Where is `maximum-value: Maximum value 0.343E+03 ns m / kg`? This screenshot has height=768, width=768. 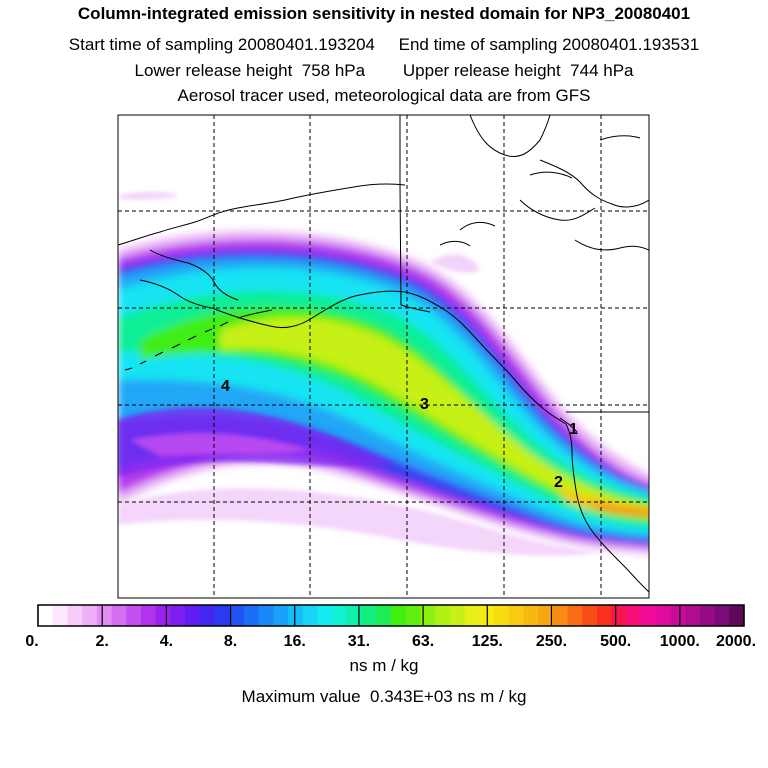 maximum-value: Maximum value 0.343E+03 ns m / kg is located at coordinates (384, 696).